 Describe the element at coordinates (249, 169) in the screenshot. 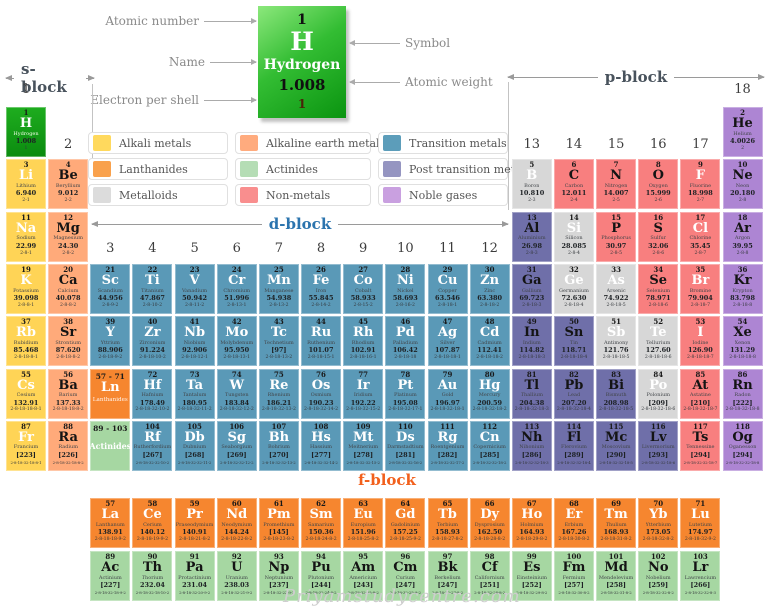

I see `legend-swatch-ac` at that location.